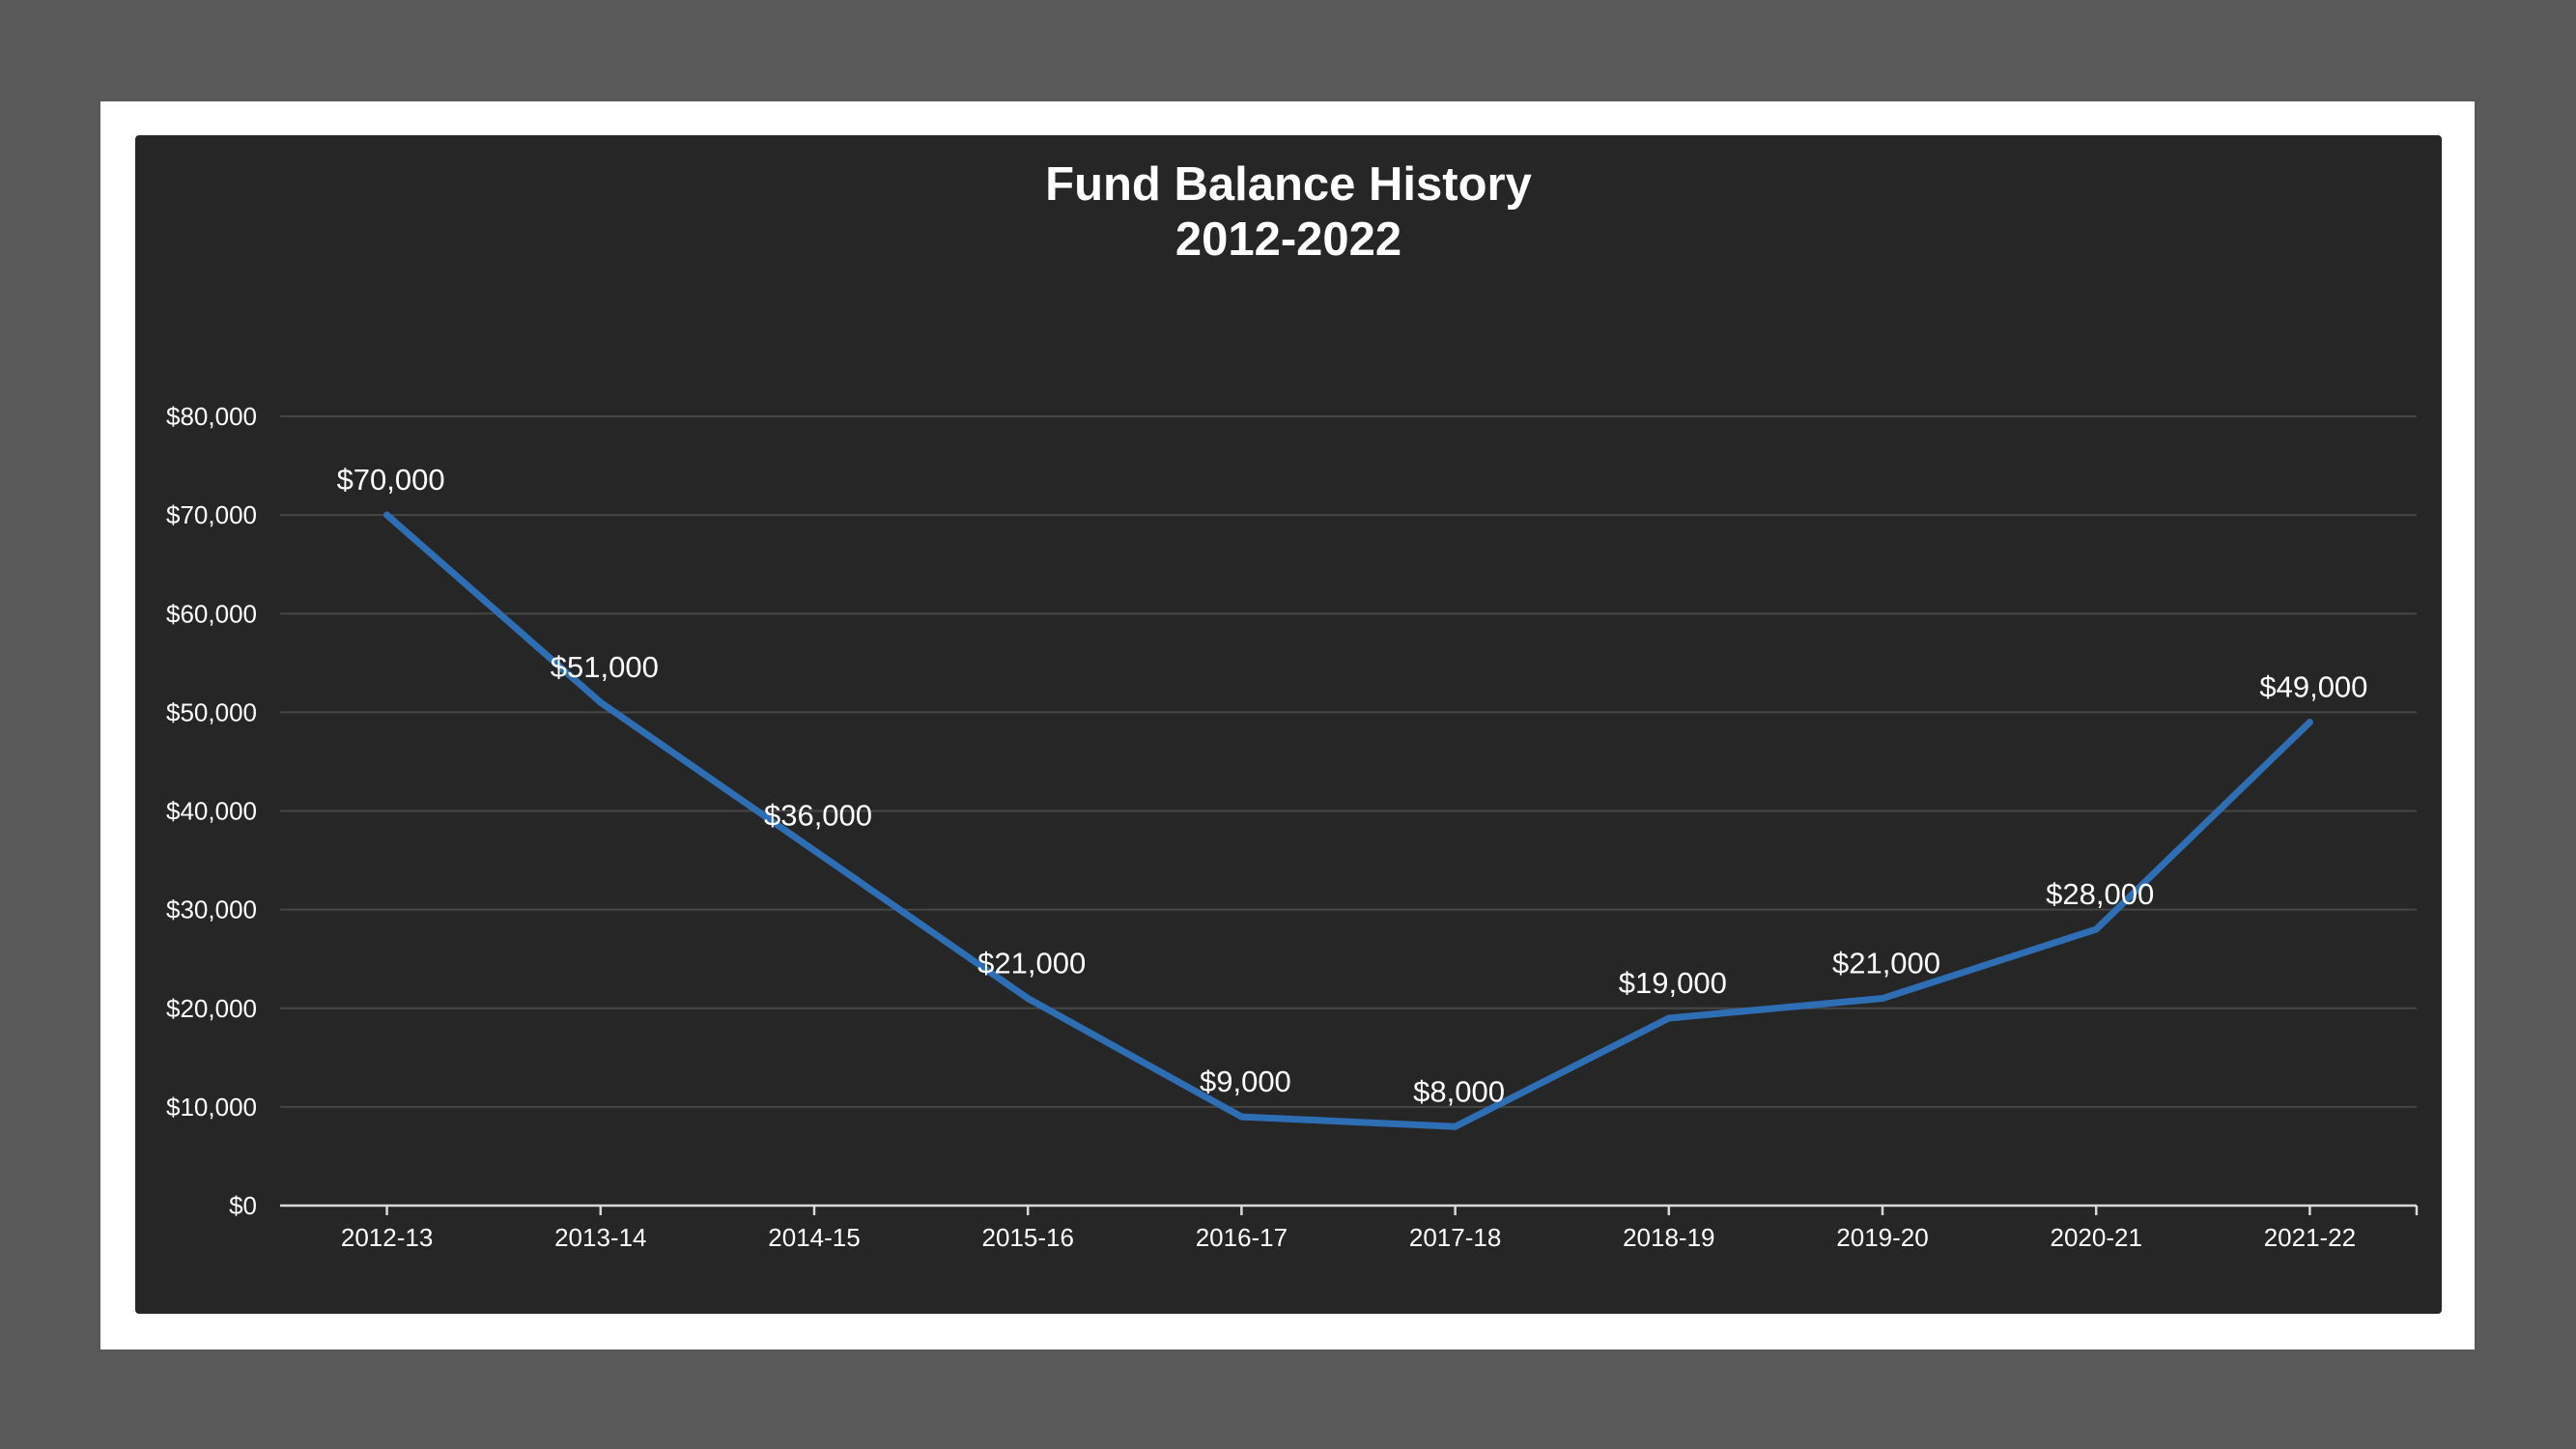  What do you see at coordinates (1242, 1237) in the screenshot?
I see `x-tick-label: 2016-17` at bounding box center [1242, 1237].